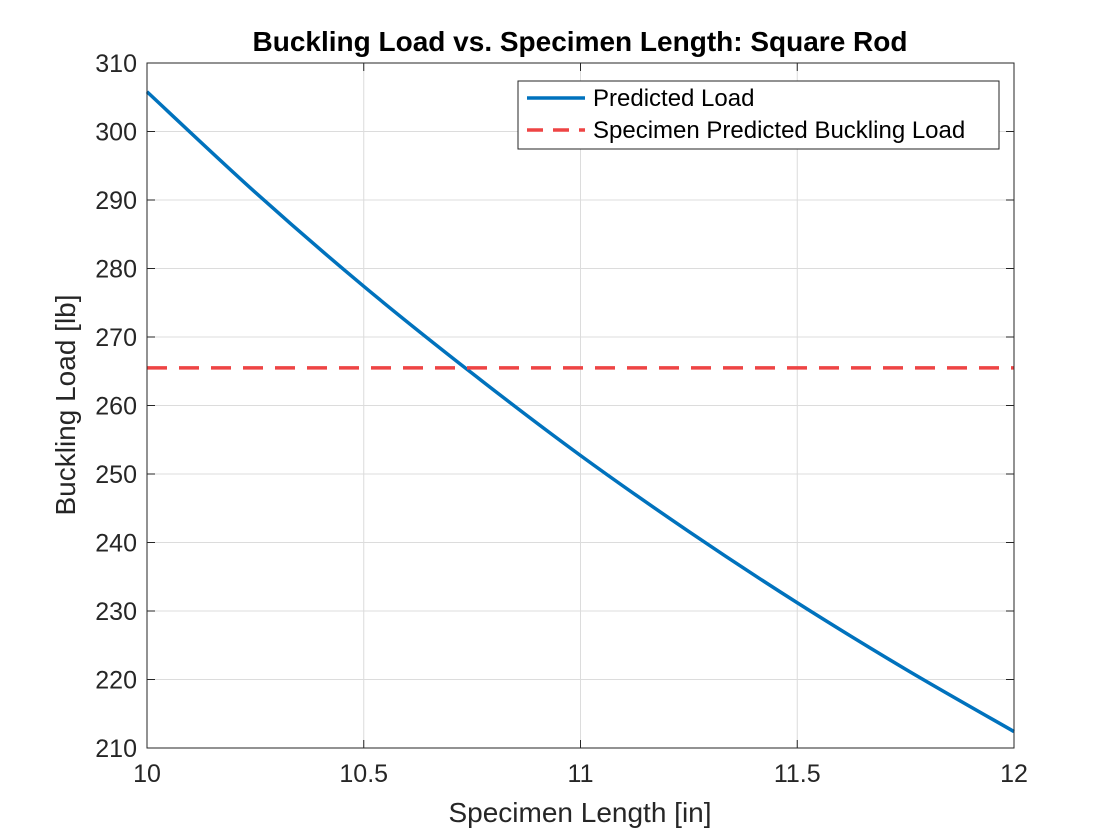 This screenshot has height=840, width=1120. What do you see at coordinates (797, 774) in the screenshot?
I see `x-tick-label: 11.5` at bounding box center [797, 774].